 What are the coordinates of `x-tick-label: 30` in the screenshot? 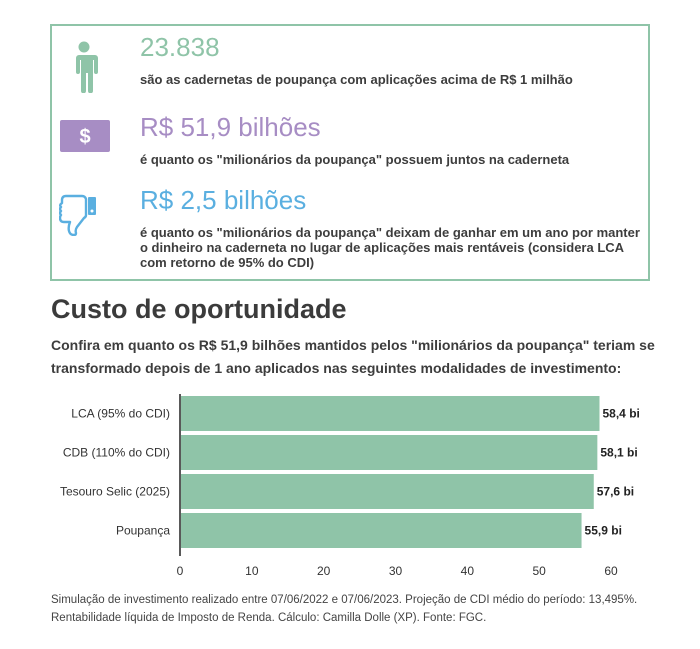 It's located at (396, 571).